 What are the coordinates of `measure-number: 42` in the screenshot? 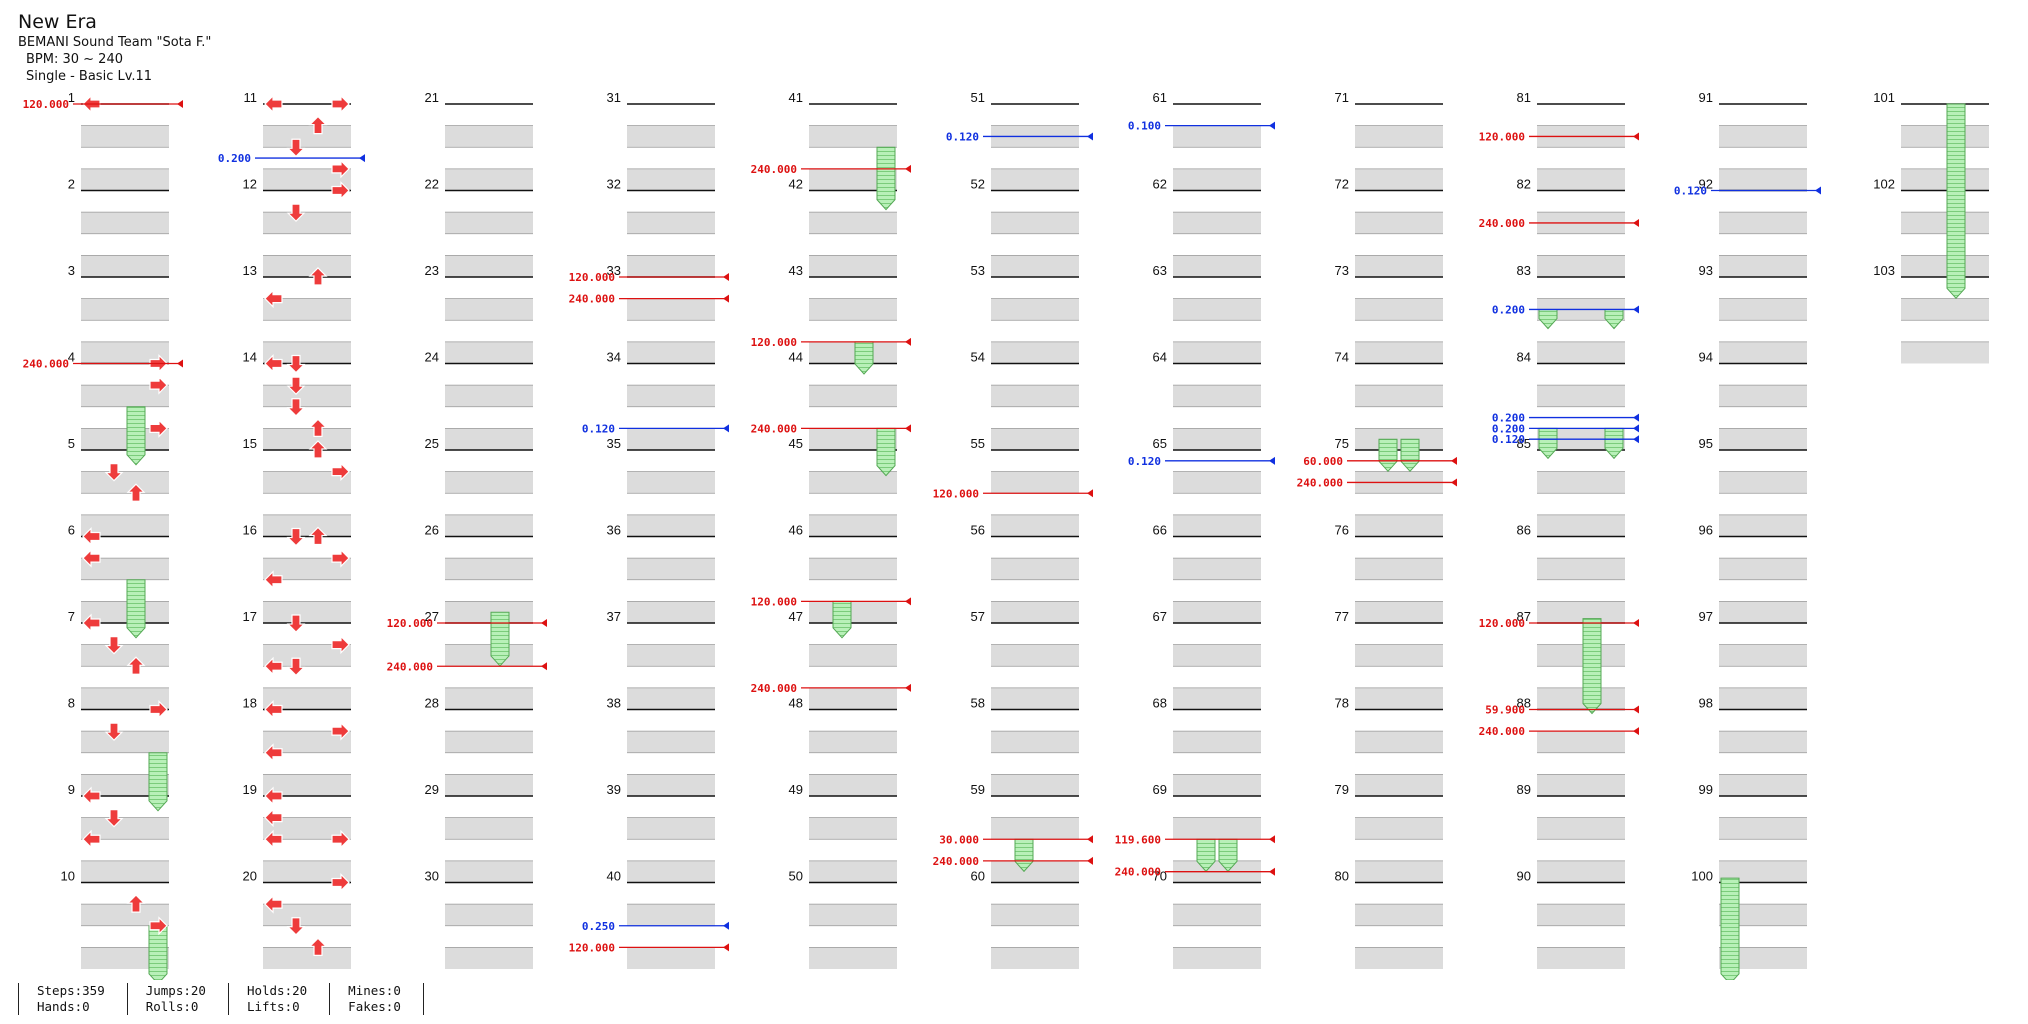 It's located at (796, 184).